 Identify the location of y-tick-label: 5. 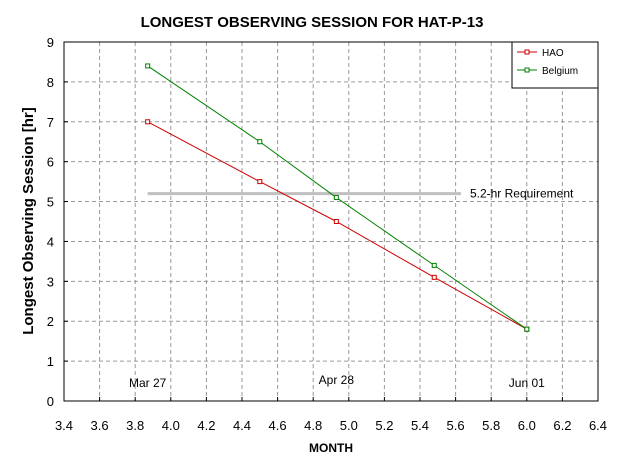
(50, 202).